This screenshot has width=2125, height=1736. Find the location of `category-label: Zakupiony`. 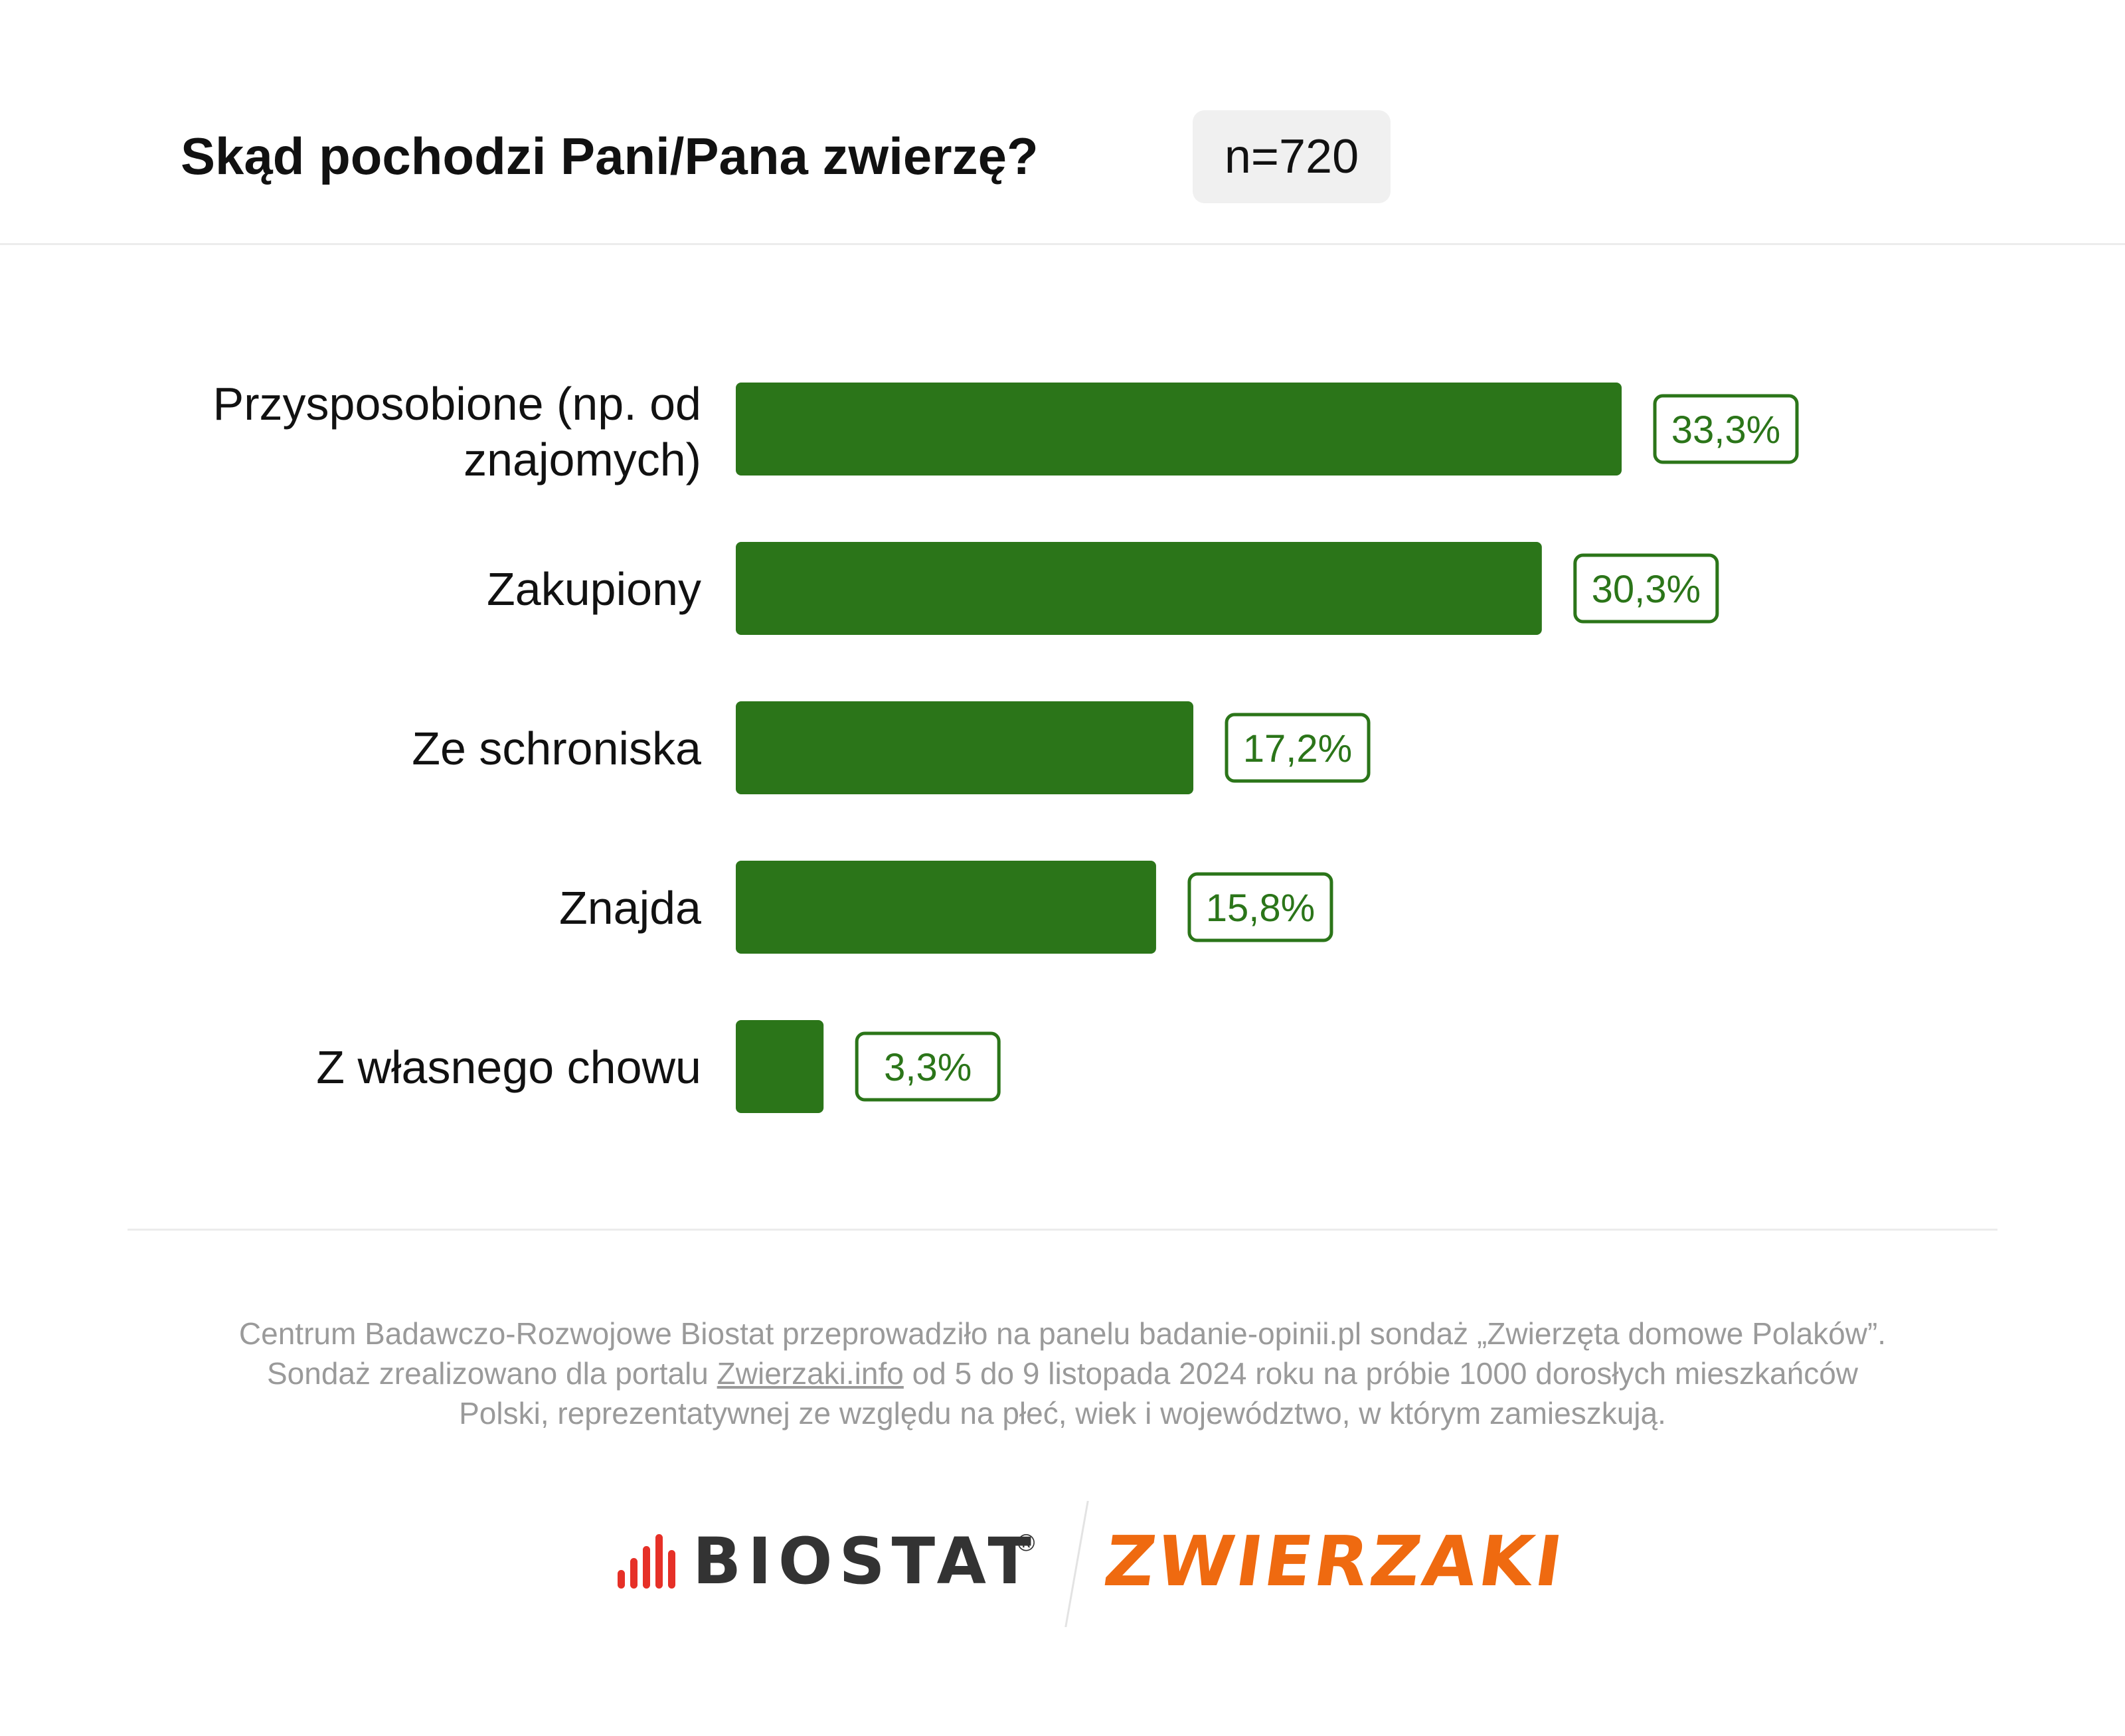

category-label: Zakupiony is located at coordinates (594, 589).